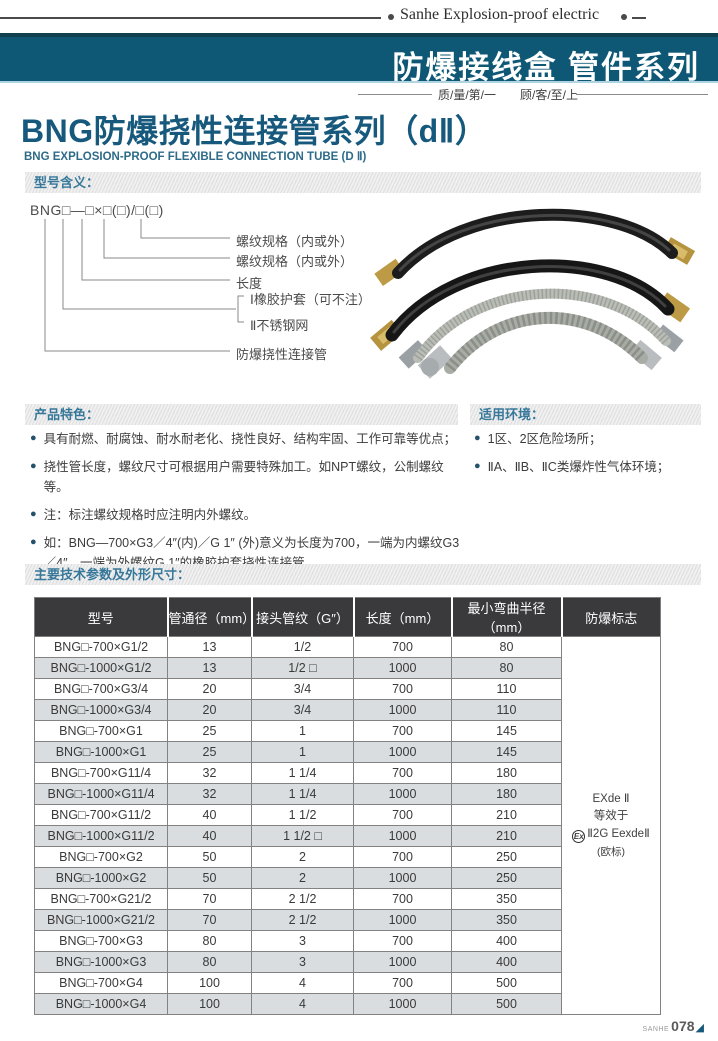 Image resolution: width=718 pixels, height=1041 pixels. Describe the element at coordinates (506, 815) in the screenshot. I see `table-cell: 210` at that location.